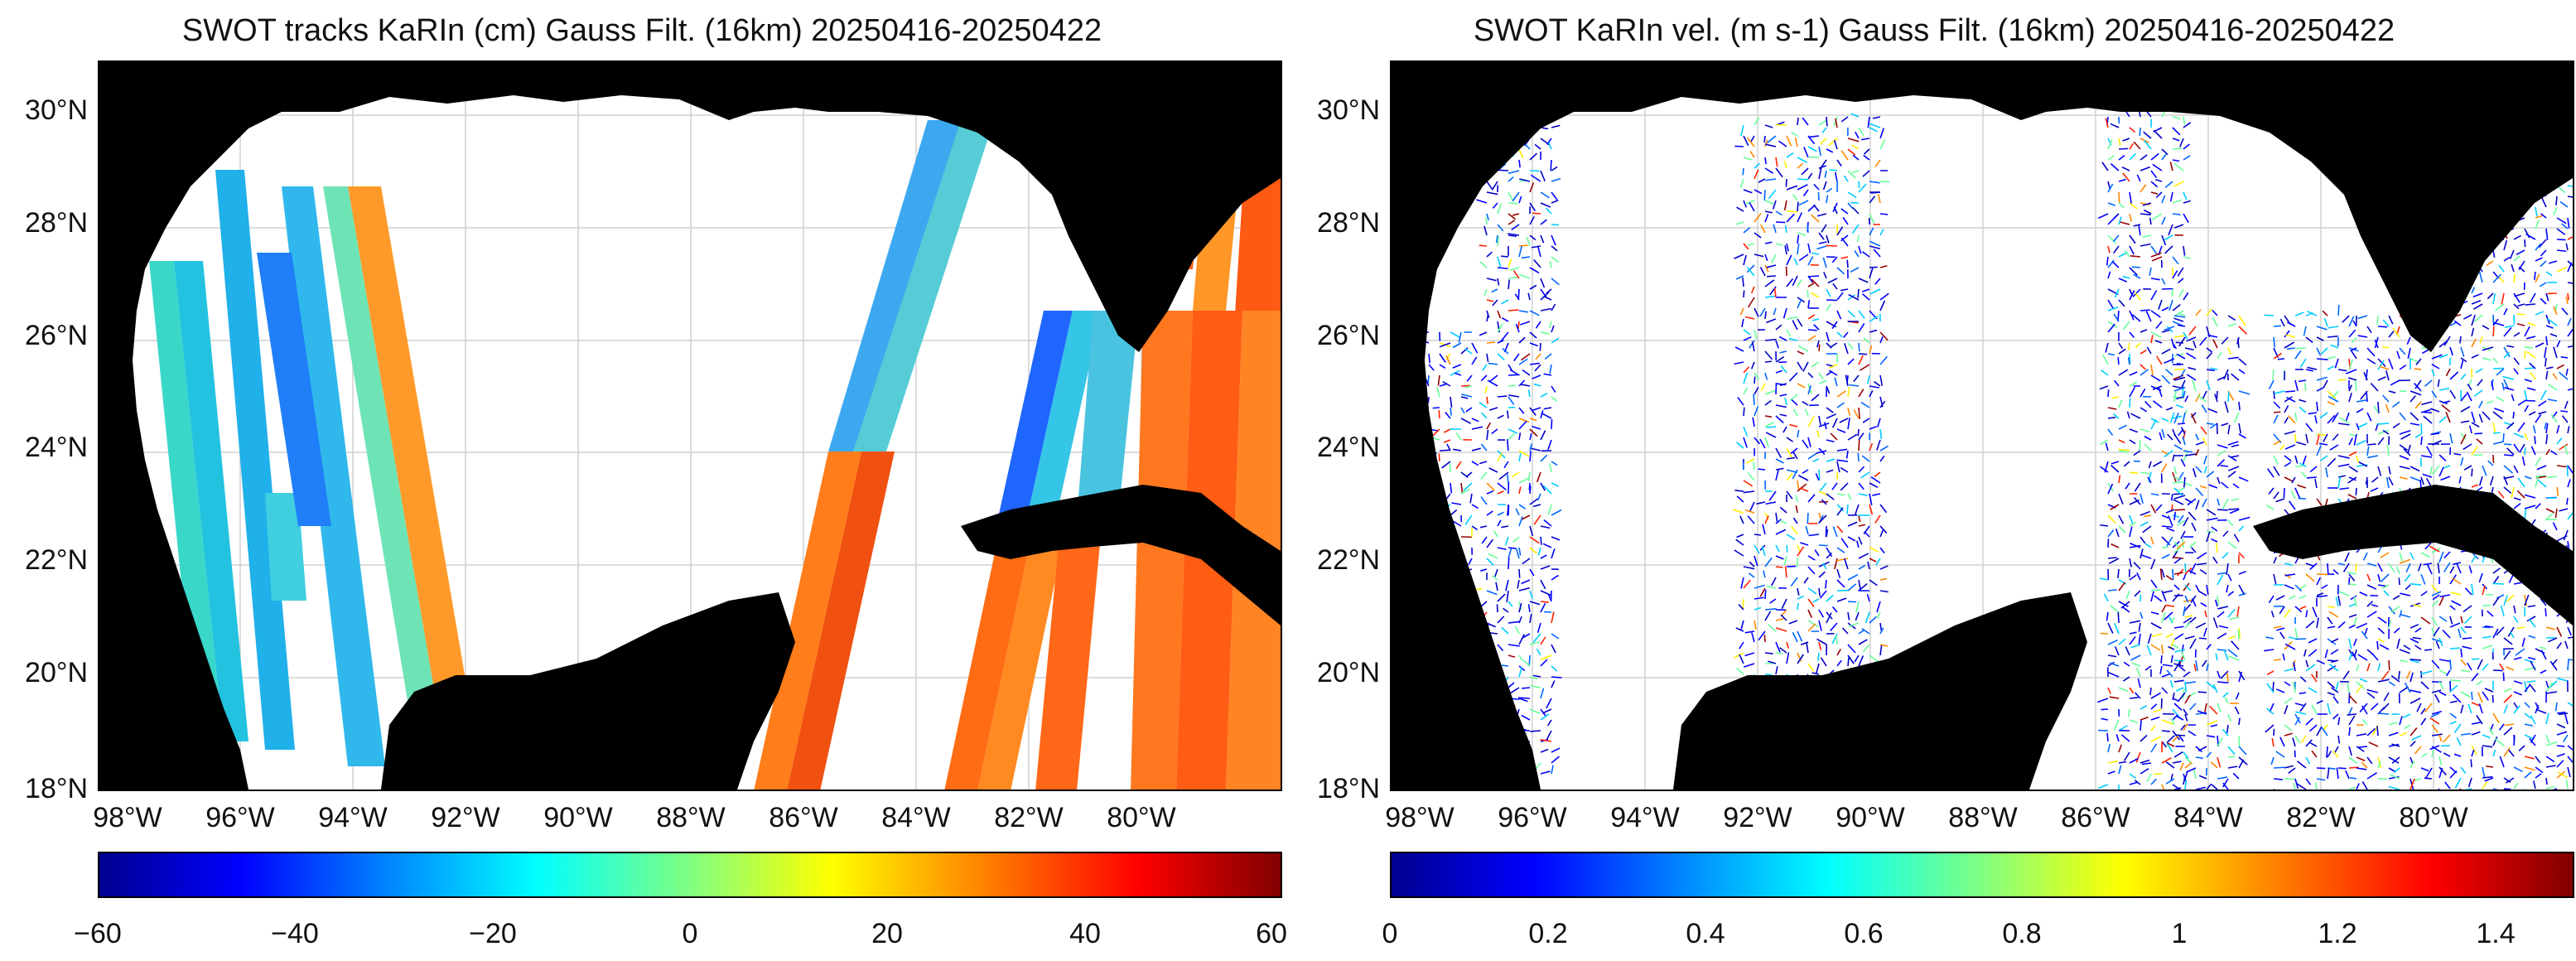  Describe the element at coordinates (916, 818) in the screenshot. I see `lon-label-84w: 84°W` at that location.